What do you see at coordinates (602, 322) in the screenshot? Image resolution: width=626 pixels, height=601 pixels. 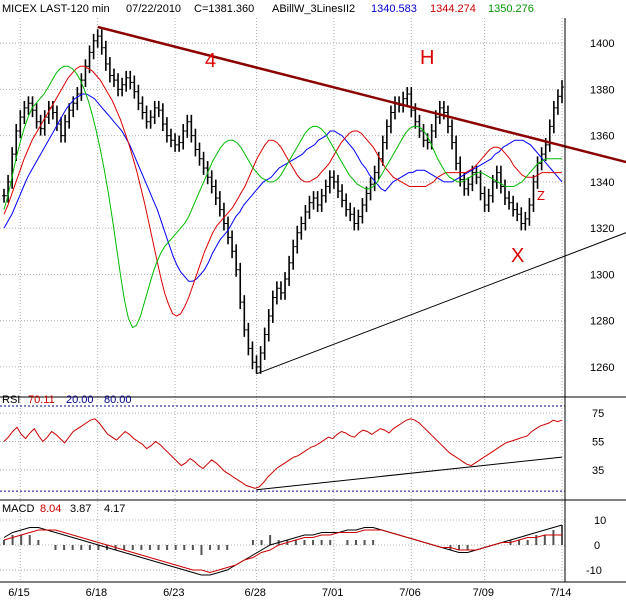 I see `y-tick-label: 1280` at bounding box center [602, 322].